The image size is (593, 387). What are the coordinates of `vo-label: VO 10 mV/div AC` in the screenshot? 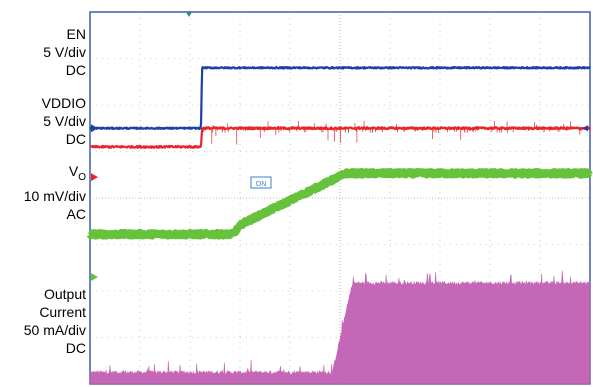 It's located at (55, 192).